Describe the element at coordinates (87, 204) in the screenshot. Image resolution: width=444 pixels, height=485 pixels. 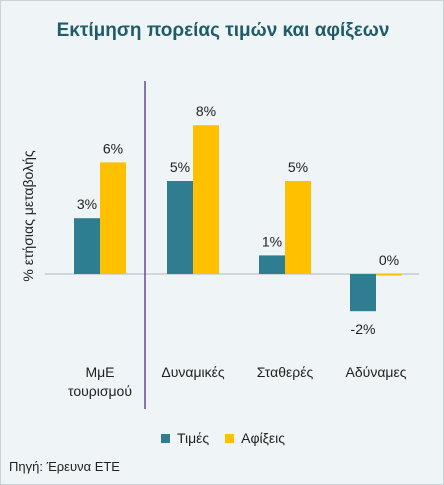
I see `data-label-prices-0: 3%` at that location.